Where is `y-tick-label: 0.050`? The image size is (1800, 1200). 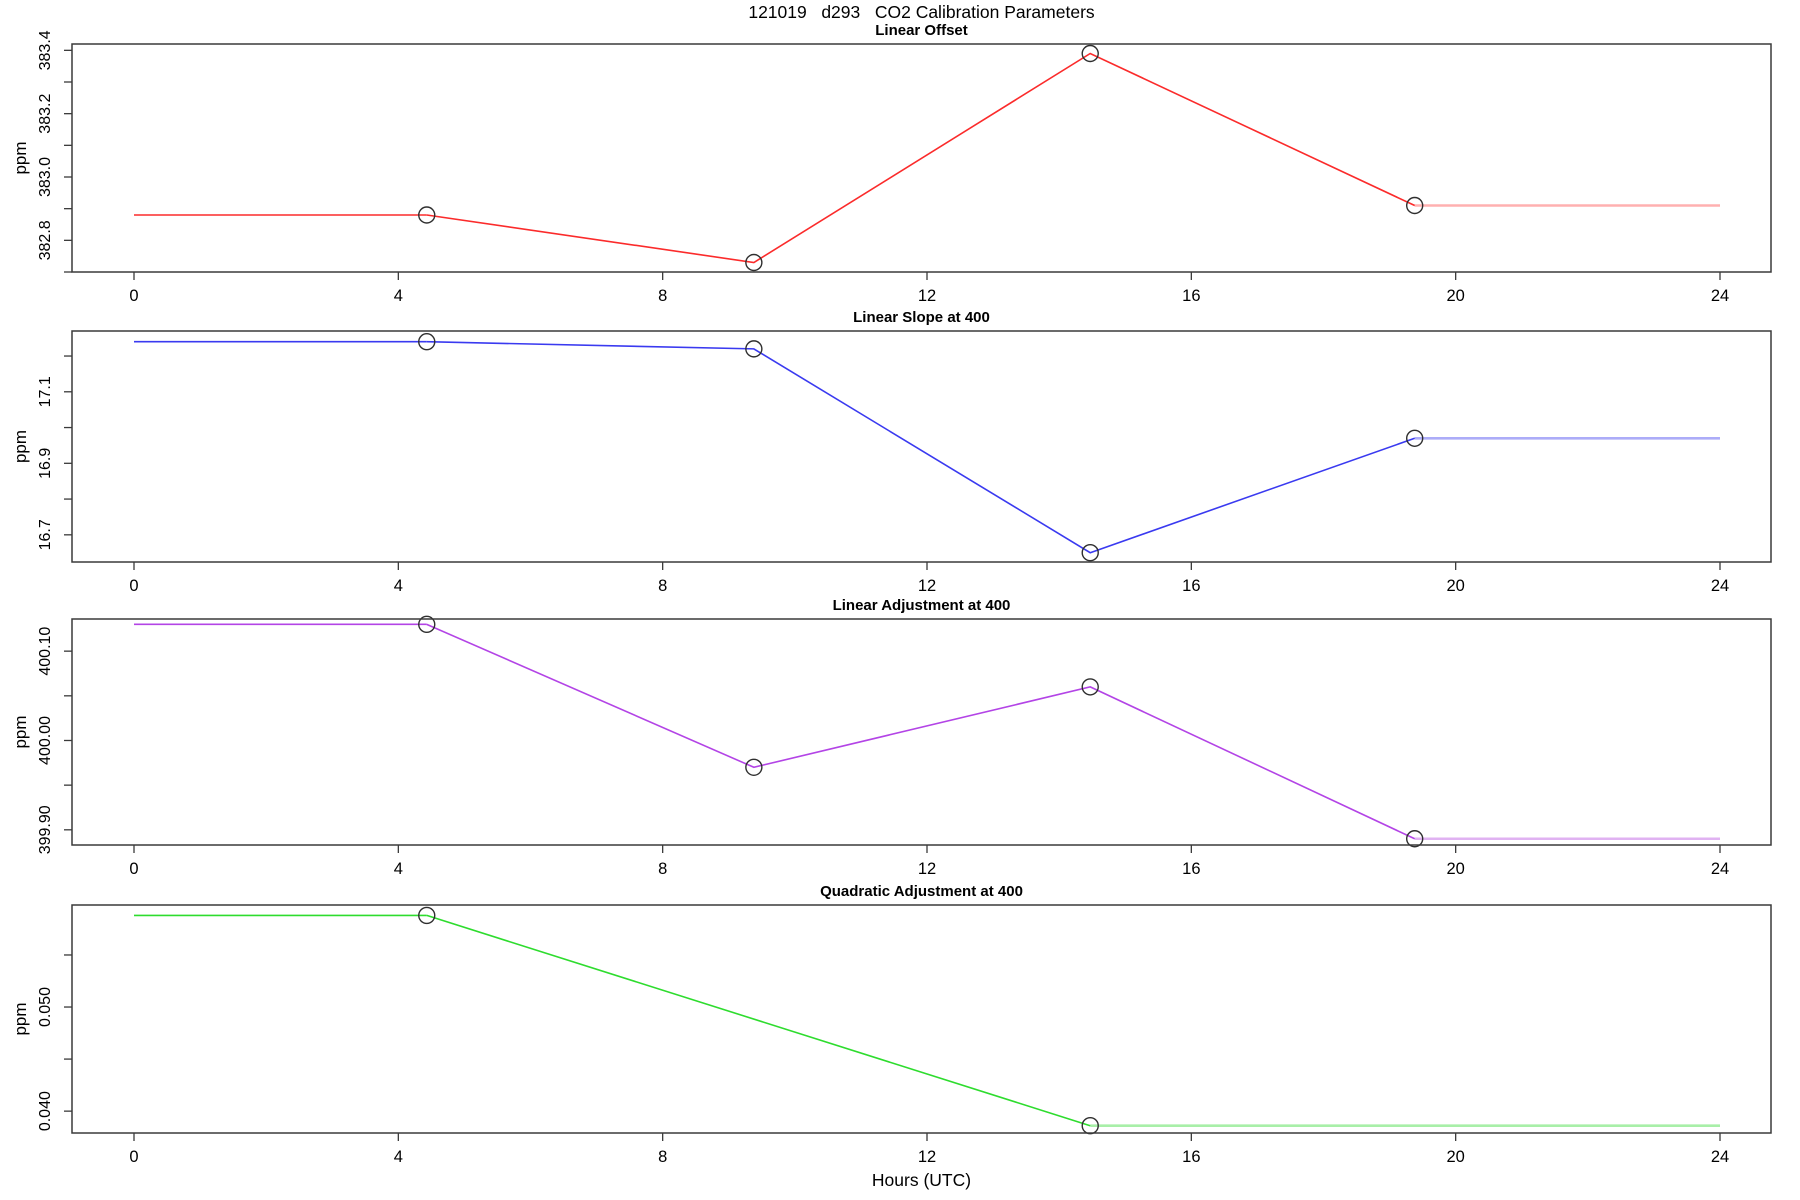
y-tick-label: 0.050 is located at coordinates (45, 1007).